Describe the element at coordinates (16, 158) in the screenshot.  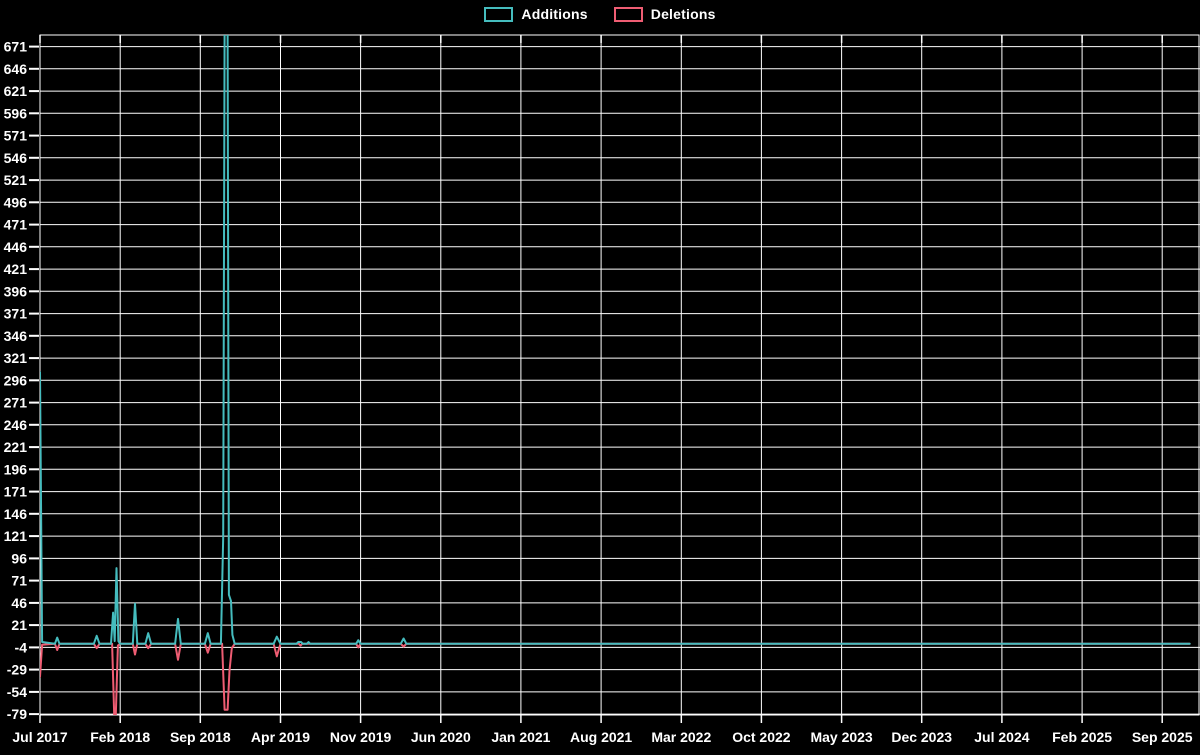
I see `y-tick-label: 546` at that location.